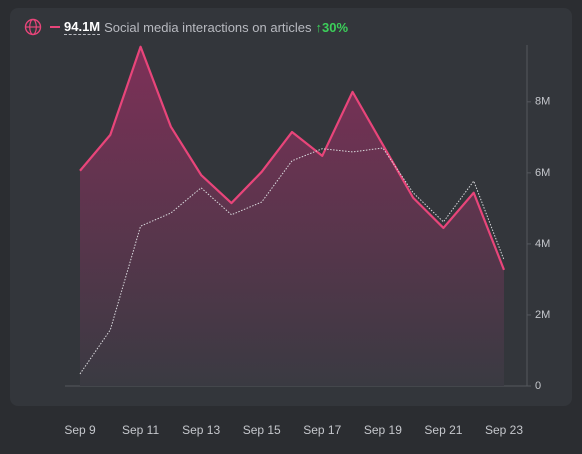 This screenshot has height=454, width=582. What do you see at coordinates (80, 430) in the screenshot?
I see `x-tick-label: Sep 9` at bounding box center [80, 430].